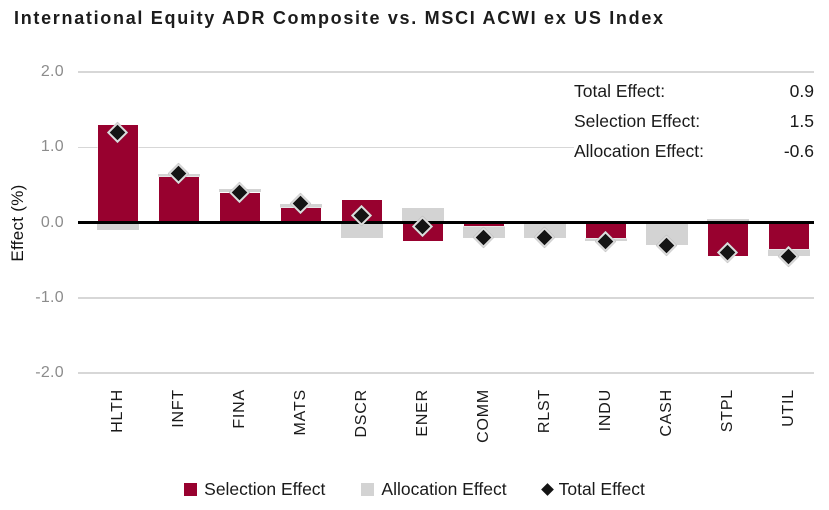 The height and width of the screenshot is (510, 829). Describe the element at coordinates (666, 234) in the screenshot. I see `bar-allocation-cash` at that location.